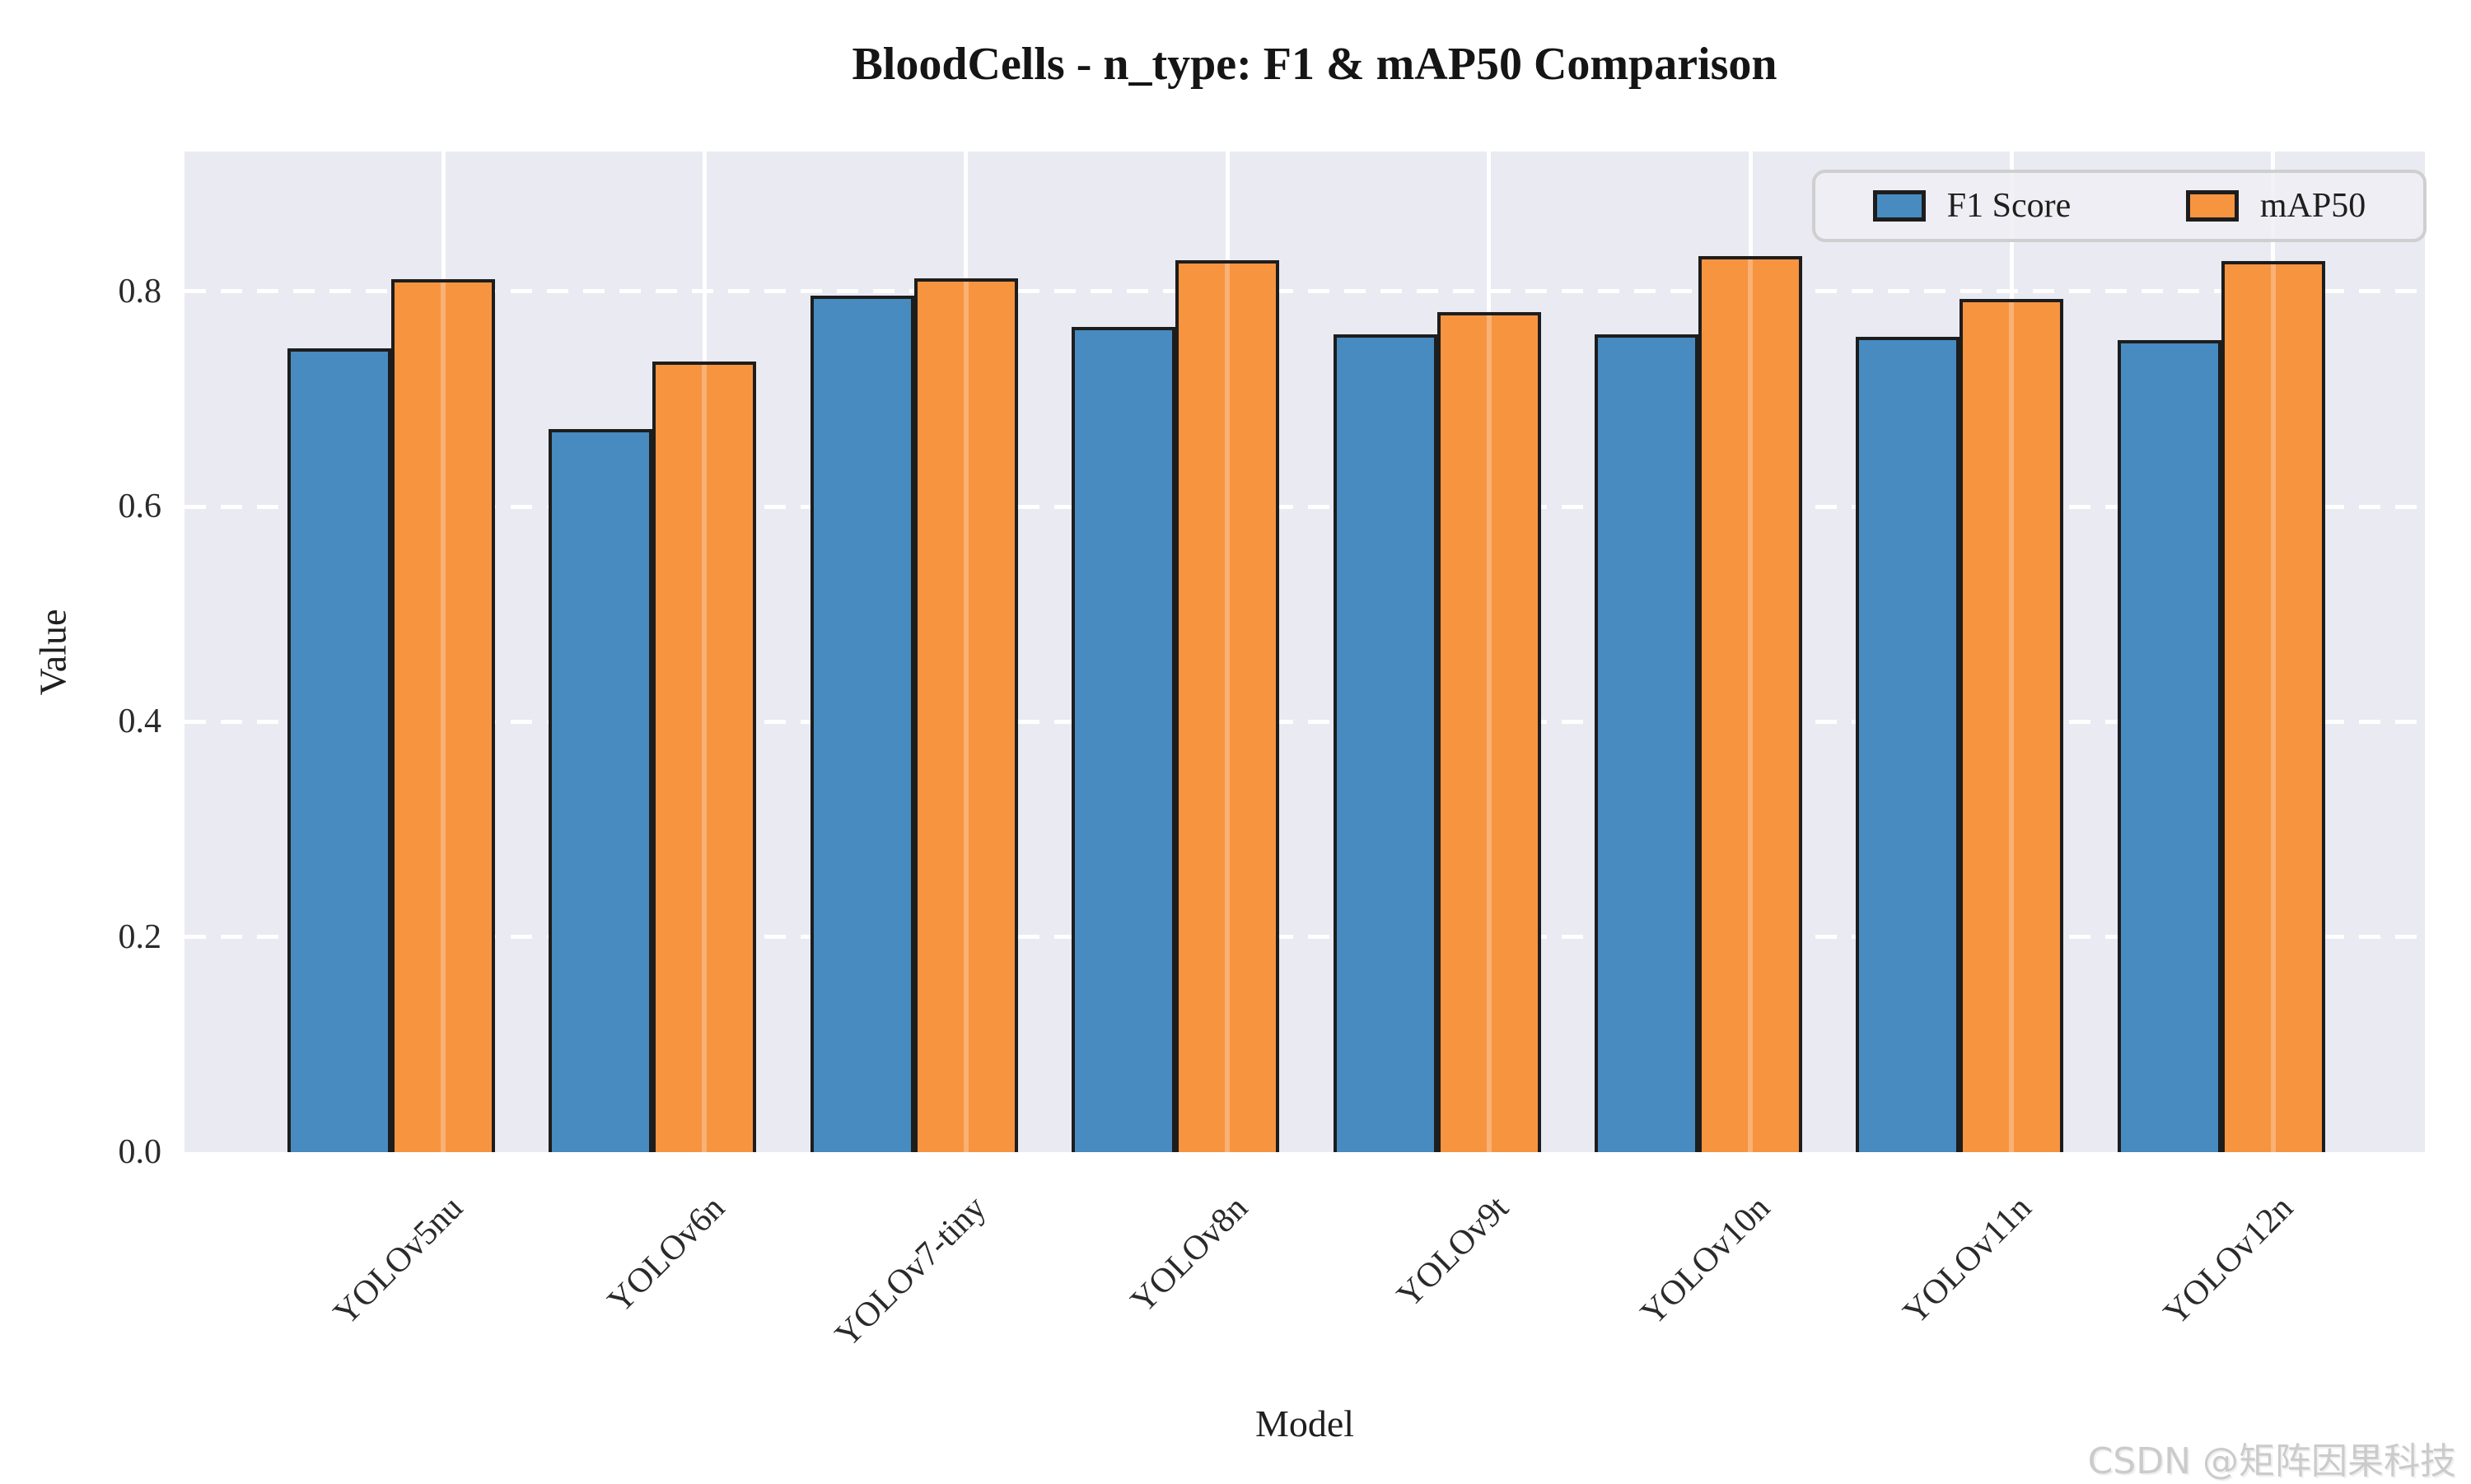  What do you see at coordinates (2271, 1461) in the screenshot?
I see `watermark: CSDN @矩阵因果科技` at bounding box center [2271, 1461].